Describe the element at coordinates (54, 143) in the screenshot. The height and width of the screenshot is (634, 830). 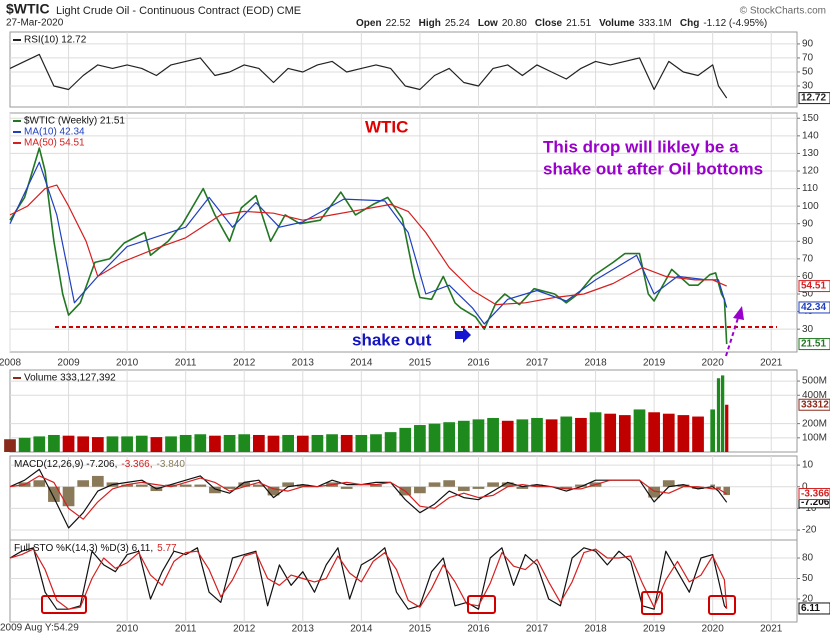
I see `legend-entry: MA(50) 54.51` at that location.